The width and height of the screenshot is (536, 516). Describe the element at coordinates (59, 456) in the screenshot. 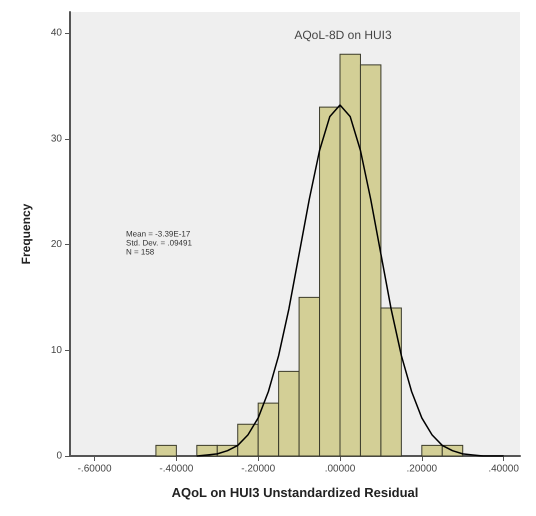

I see `y-tick-label: 0` at that location.